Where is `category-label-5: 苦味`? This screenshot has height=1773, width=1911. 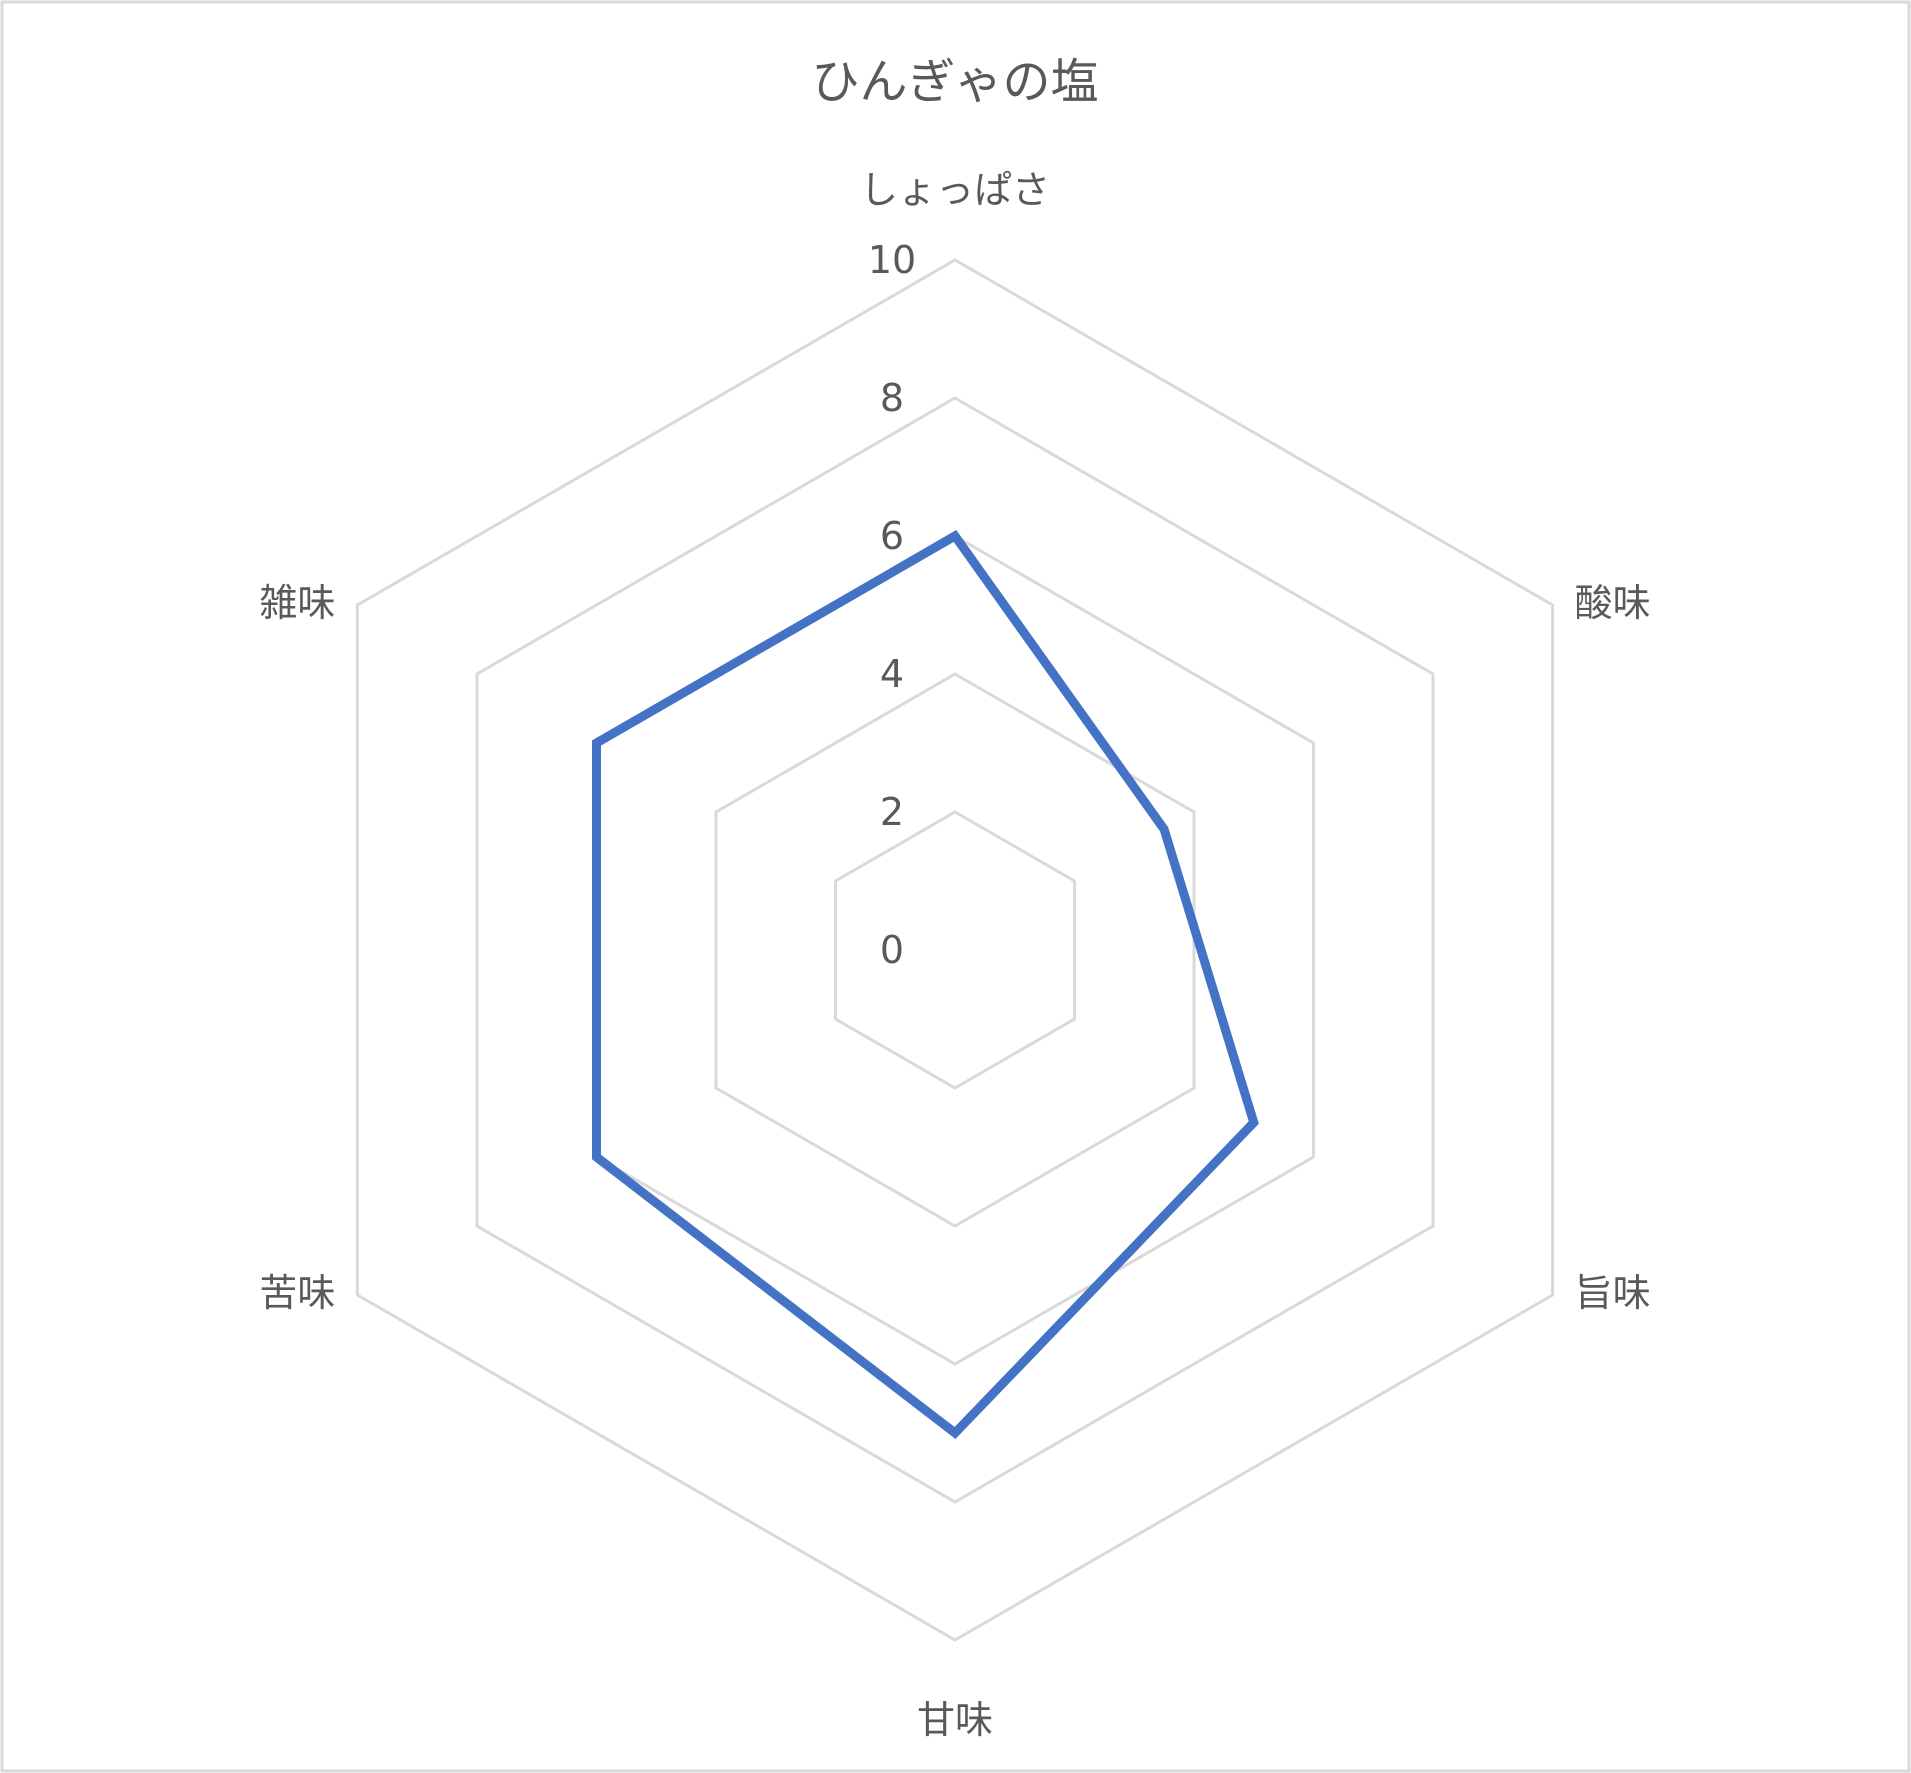
category-label-5: 苦味 is located at coordinates (297, 1293).